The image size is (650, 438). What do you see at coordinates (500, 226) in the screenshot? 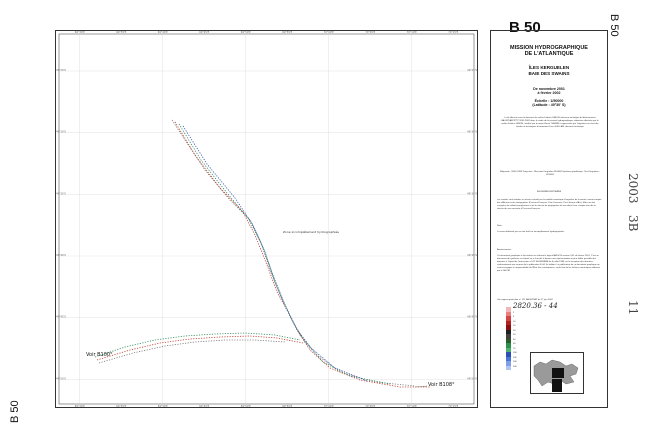
I see `note-heading: Nota :` at bounding box center [500, 226].